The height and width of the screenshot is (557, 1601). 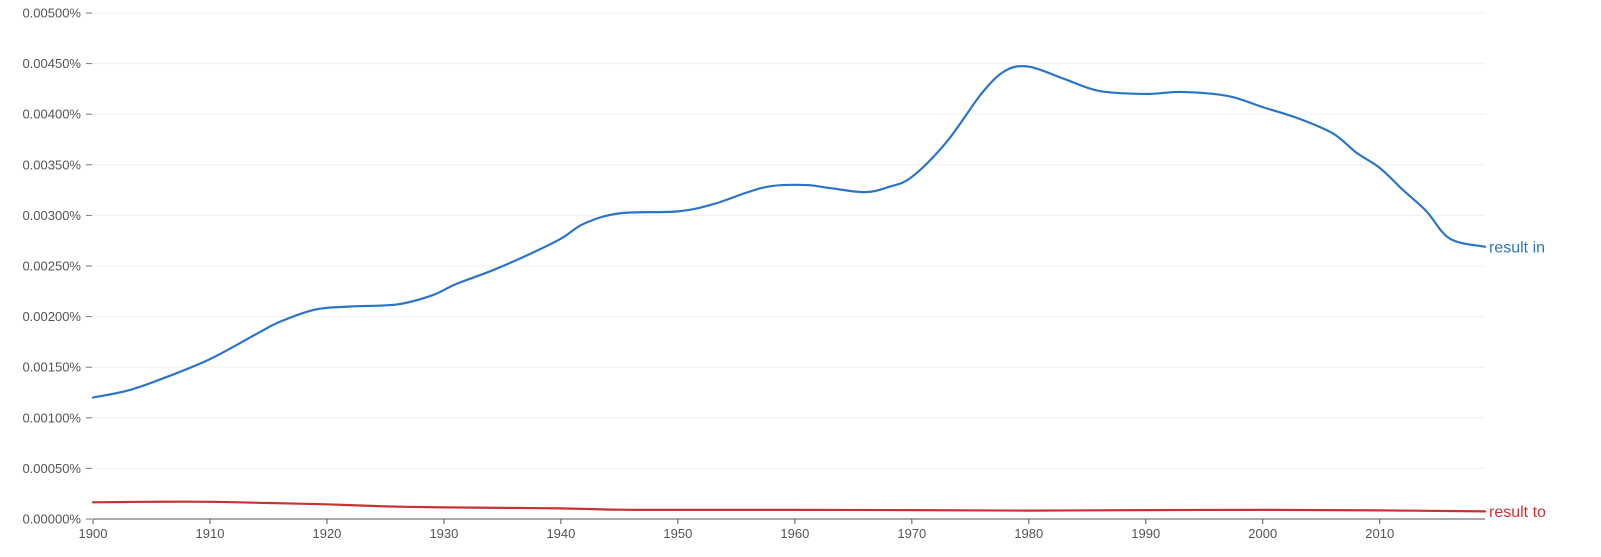 I want to click on y-tick-label: 0.00250%, so click(x=51, y=266).